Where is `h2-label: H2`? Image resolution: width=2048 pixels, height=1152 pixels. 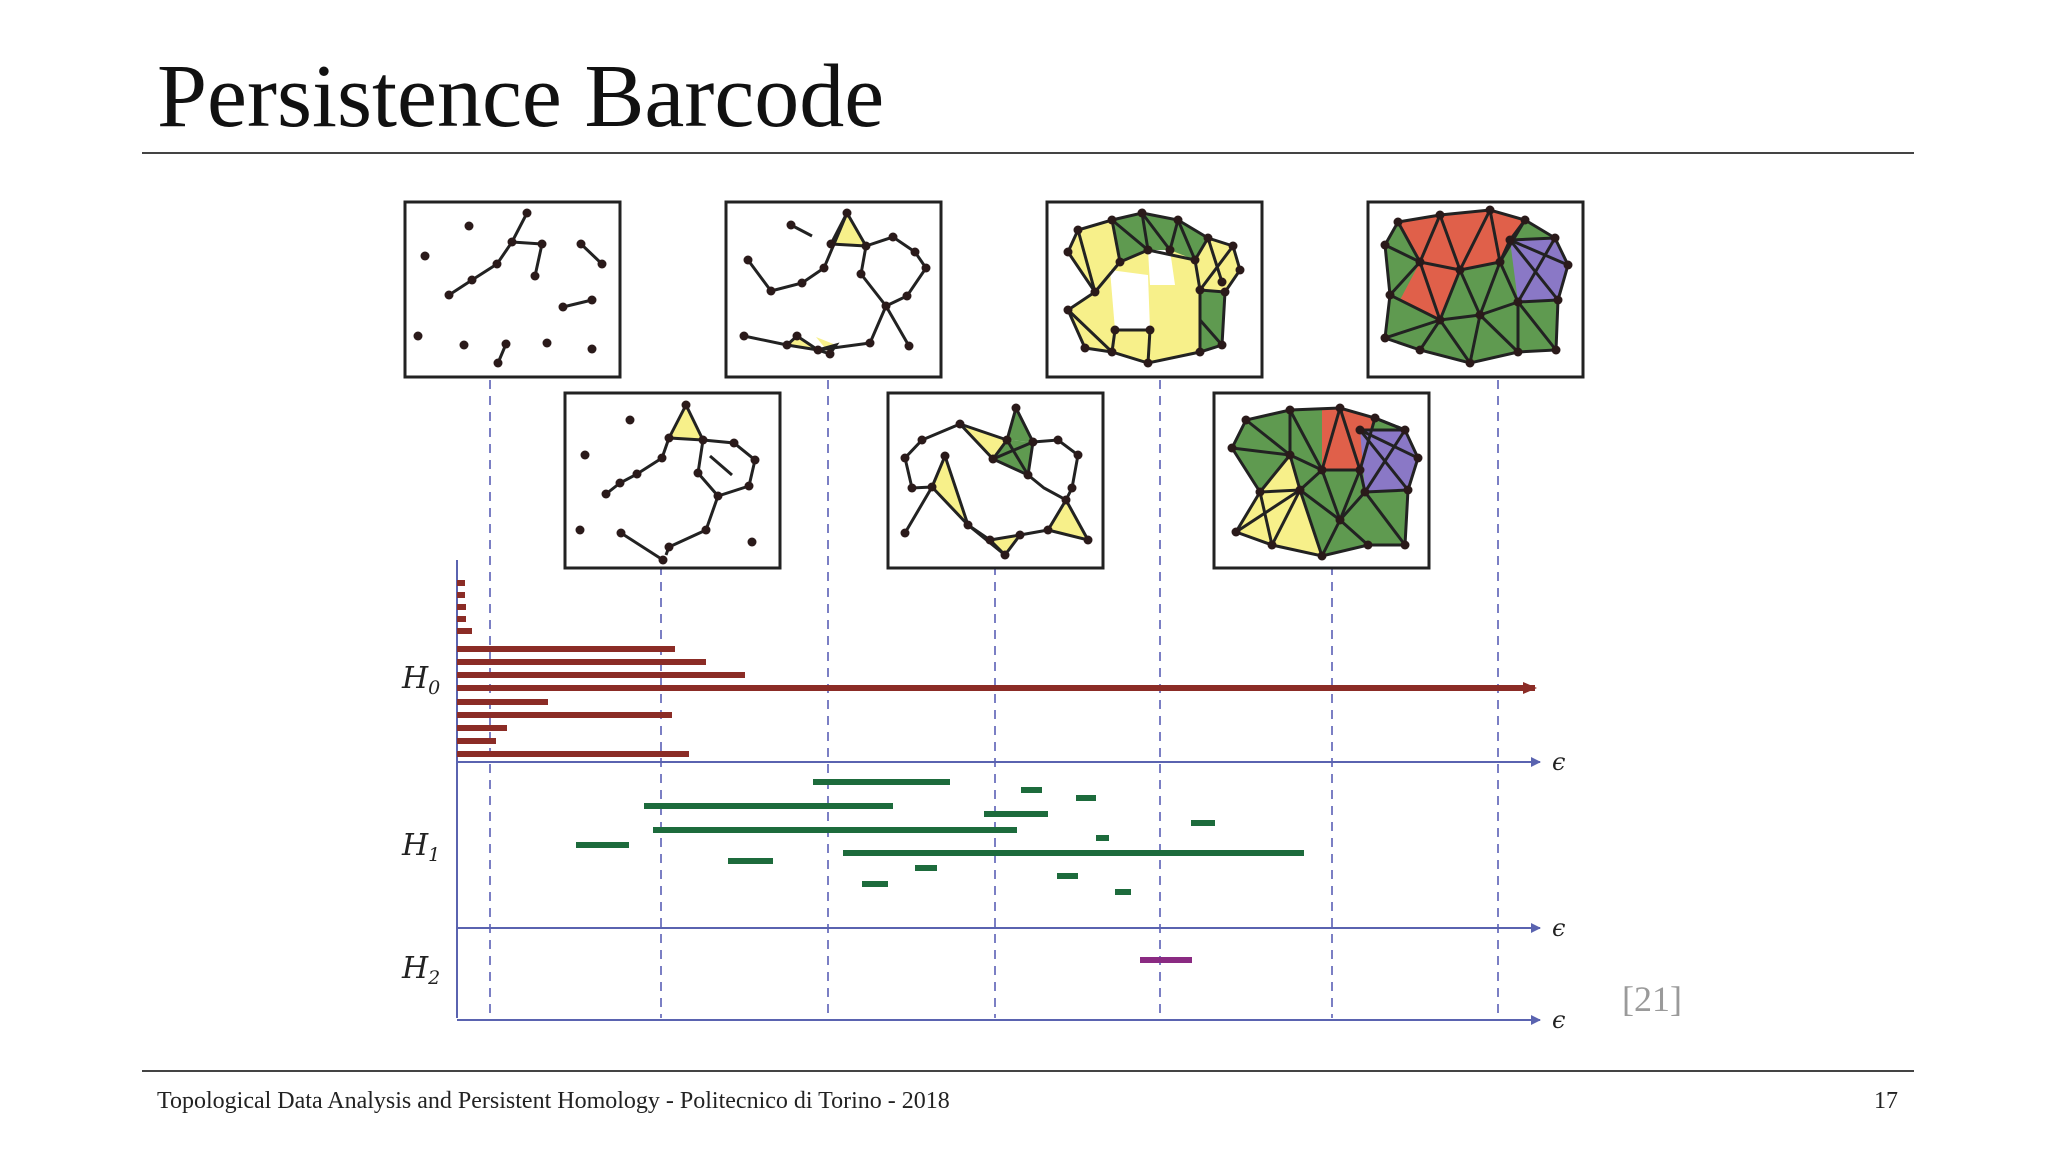 h2-label: H2 is located at coordinates (420, 970).